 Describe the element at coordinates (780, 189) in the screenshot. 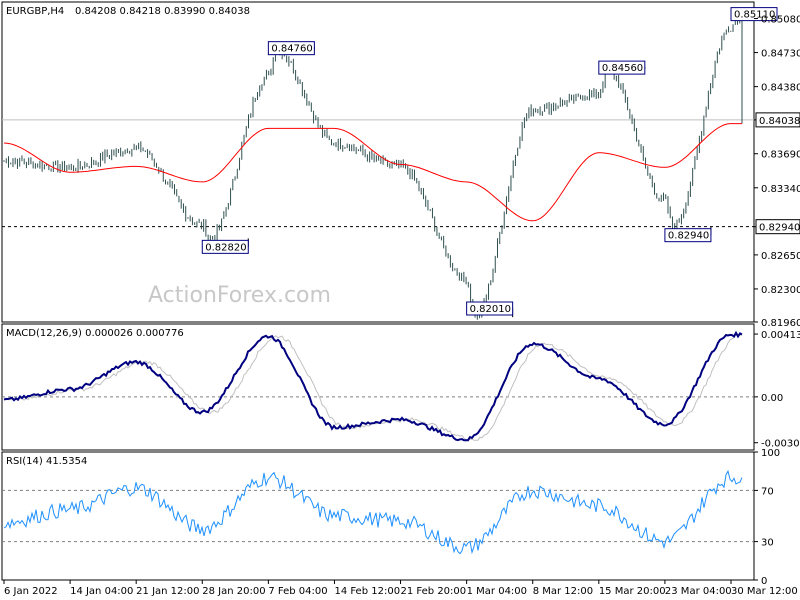

I see `y-tick-label: 0.83340` at that location.